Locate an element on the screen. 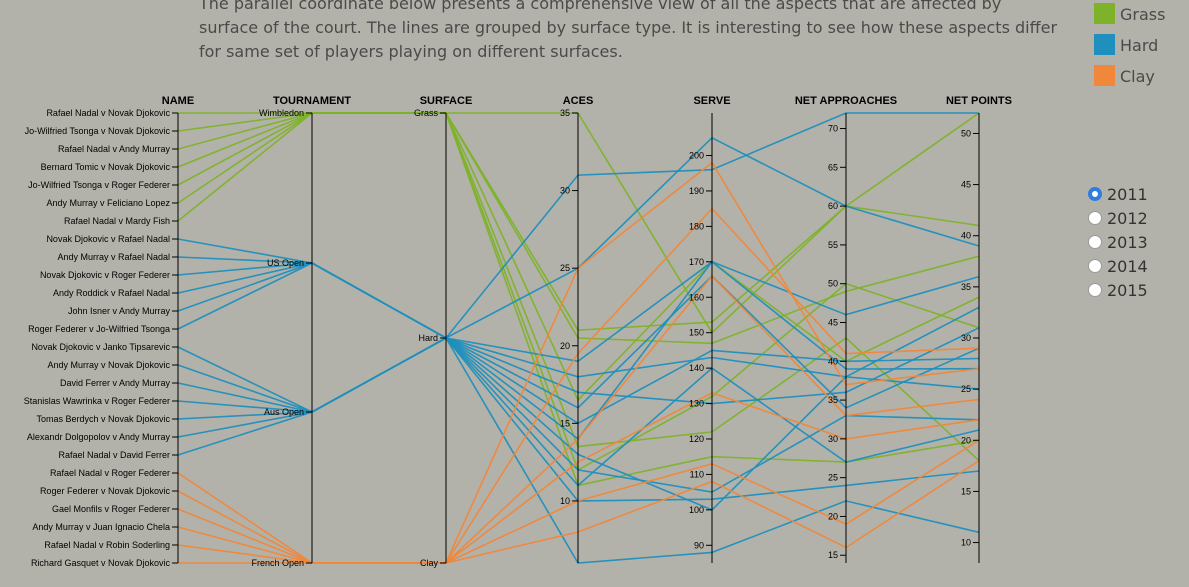 The image size is (1189, 587). year-label-2013: 2013 is located at coordinates (1127, 242).